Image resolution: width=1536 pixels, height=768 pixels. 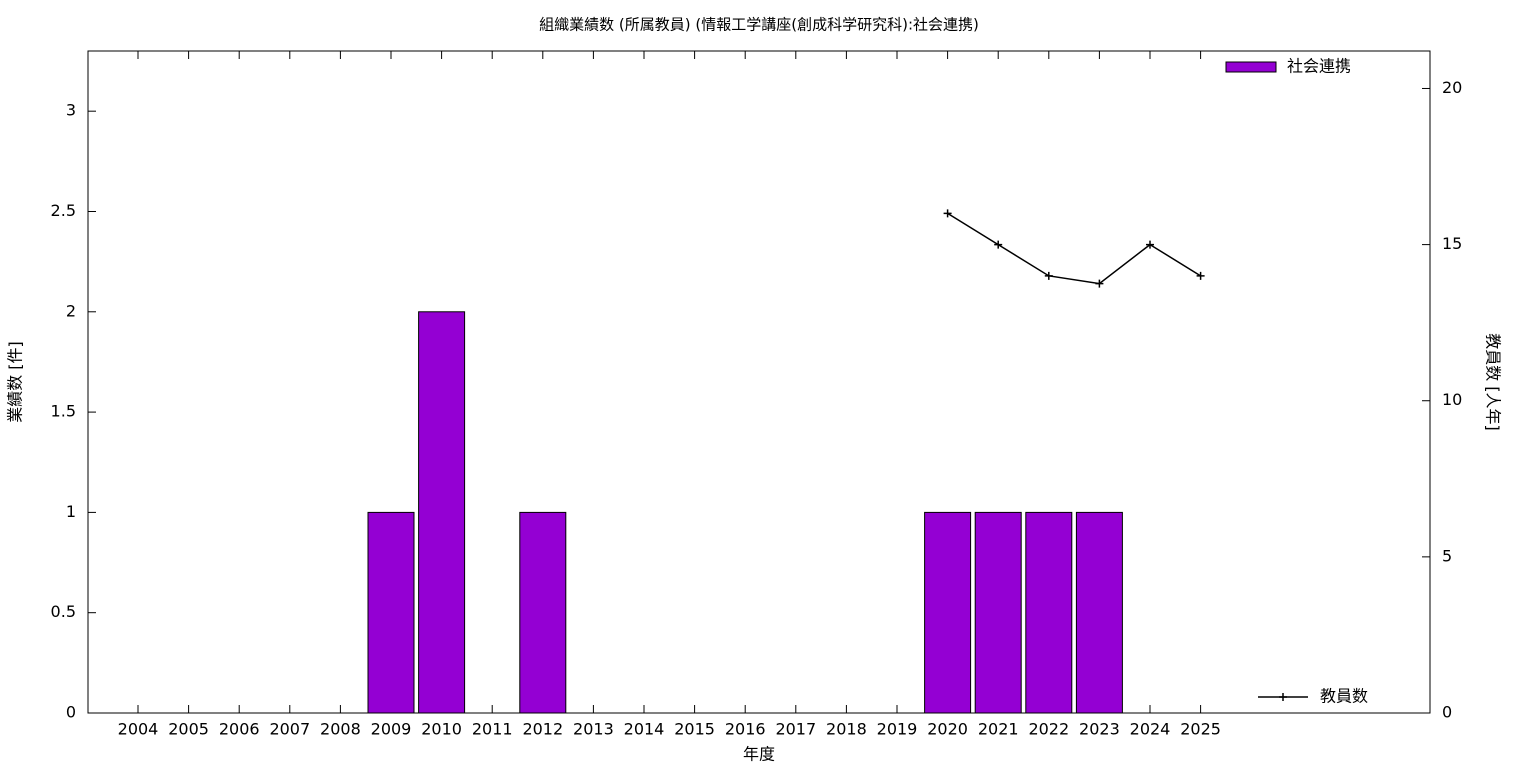 What do you see at coordinates (694, 729) in the screenshot?
I see `x-tick-label: 2015` at bounding box center [694, 729].